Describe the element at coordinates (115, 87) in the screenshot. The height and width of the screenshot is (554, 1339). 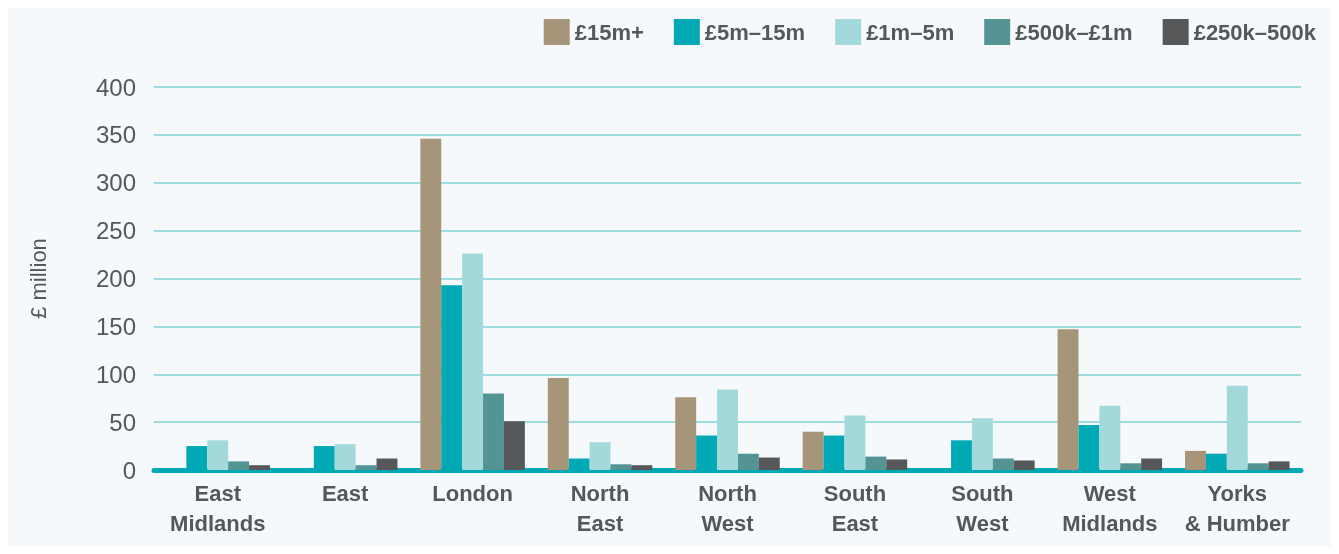
I see `y-tick-label: 400` at that location.